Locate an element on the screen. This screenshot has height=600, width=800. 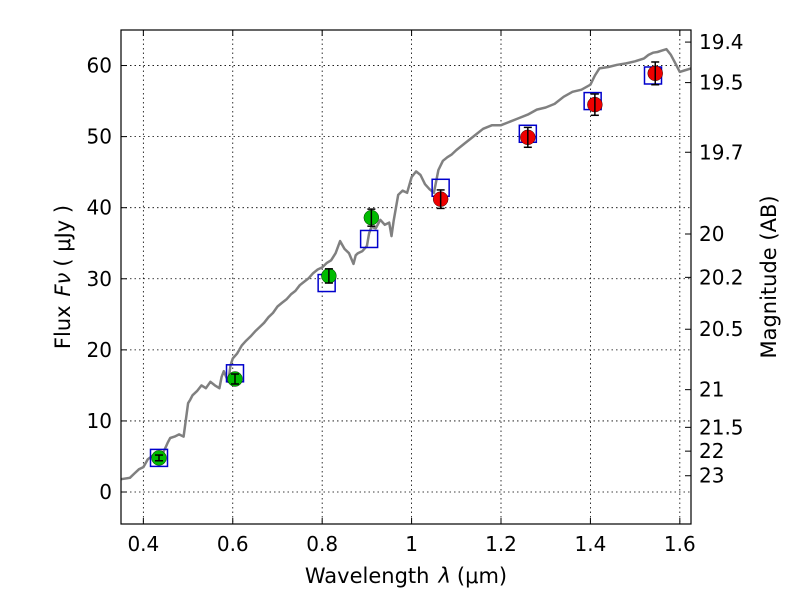
magnitude-tick-label: 19.7 is located at coordinates (721, 152).